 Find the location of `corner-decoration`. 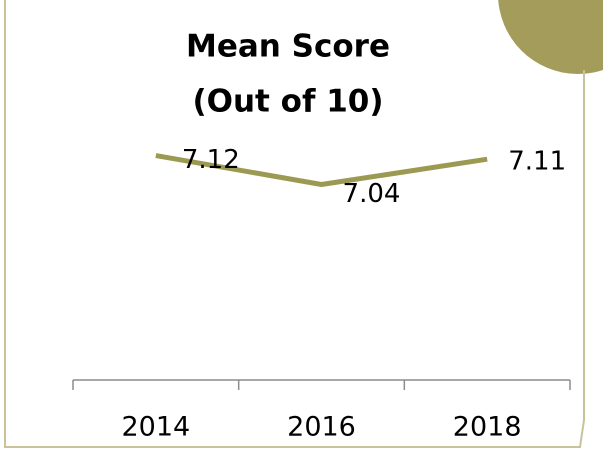

corner-decoration is located at coordinates (550, 37).